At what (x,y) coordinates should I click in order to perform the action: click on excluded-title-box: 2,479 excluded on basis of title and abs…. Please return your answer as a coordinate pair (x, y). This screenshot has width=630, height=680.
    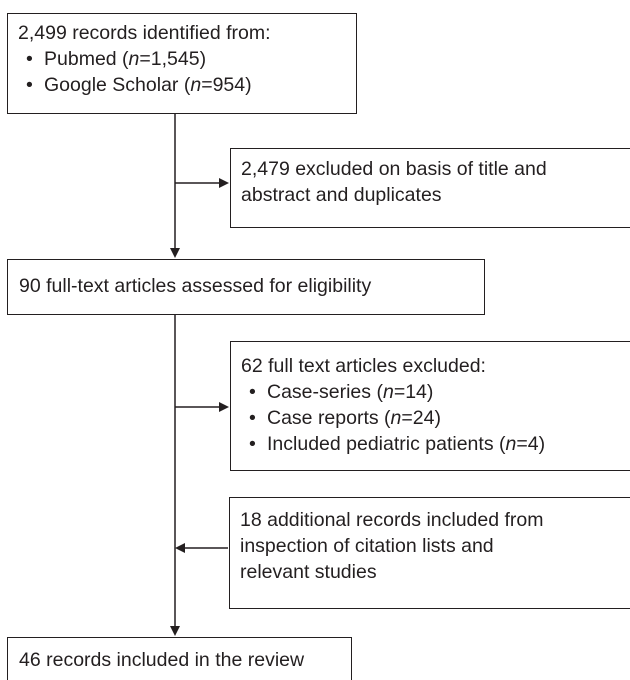
    Looking at the image, I should click on (430, 188).